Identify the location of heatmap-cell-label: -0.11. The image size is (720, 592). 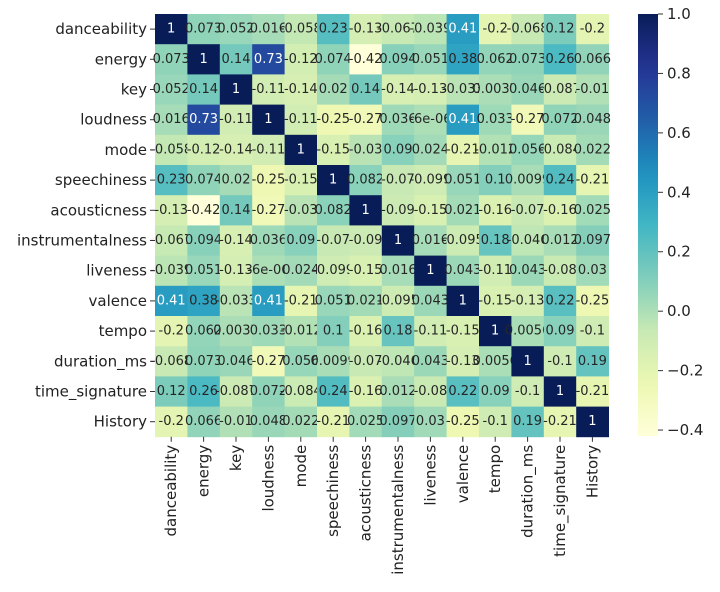
(269, 89).